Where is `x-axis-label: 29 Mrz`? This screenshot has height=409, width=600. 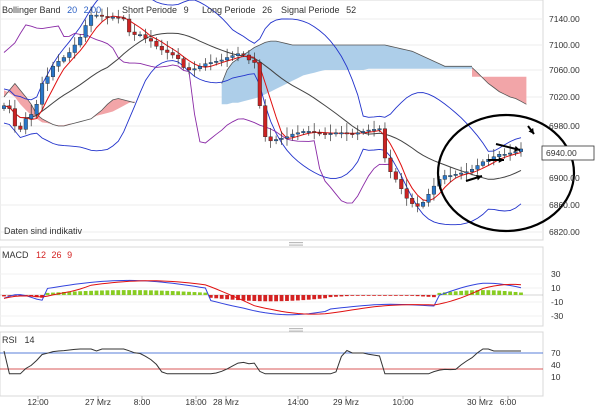 x-axis-label: 29 Mrz is located at coordinates (346, 402).